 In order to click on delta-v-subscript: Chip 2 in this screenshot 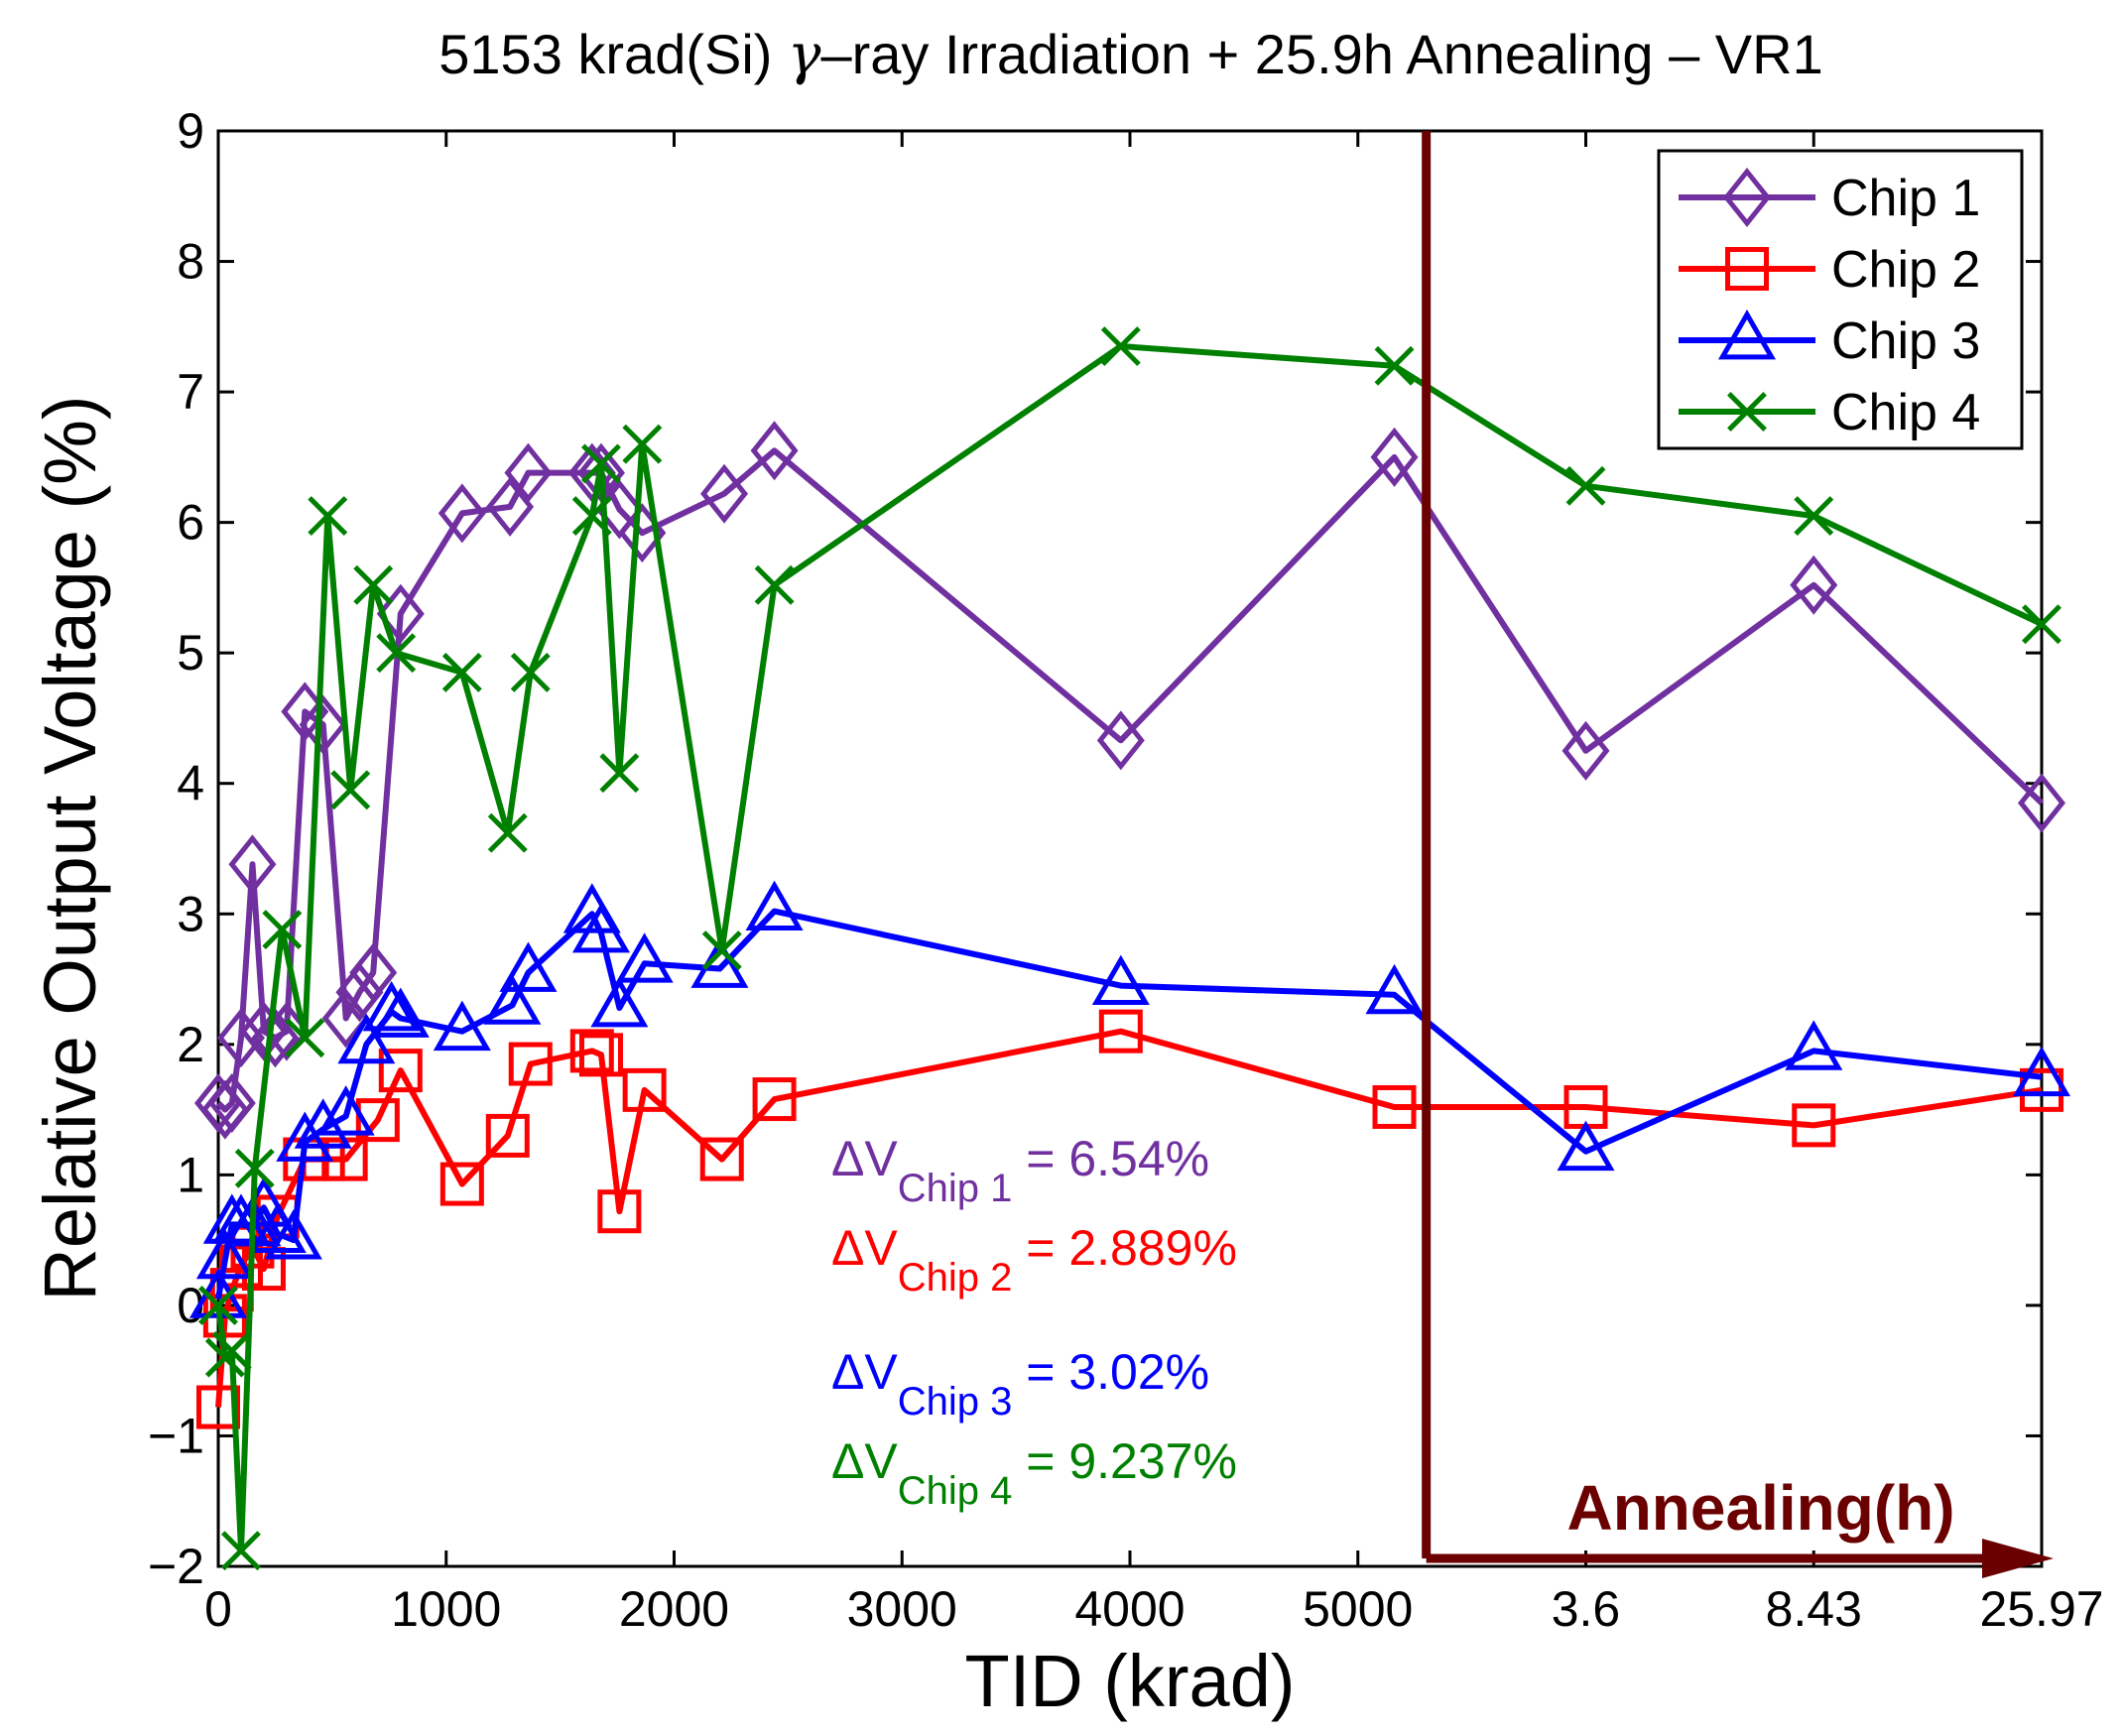, I will do `click(955, 1278)`.